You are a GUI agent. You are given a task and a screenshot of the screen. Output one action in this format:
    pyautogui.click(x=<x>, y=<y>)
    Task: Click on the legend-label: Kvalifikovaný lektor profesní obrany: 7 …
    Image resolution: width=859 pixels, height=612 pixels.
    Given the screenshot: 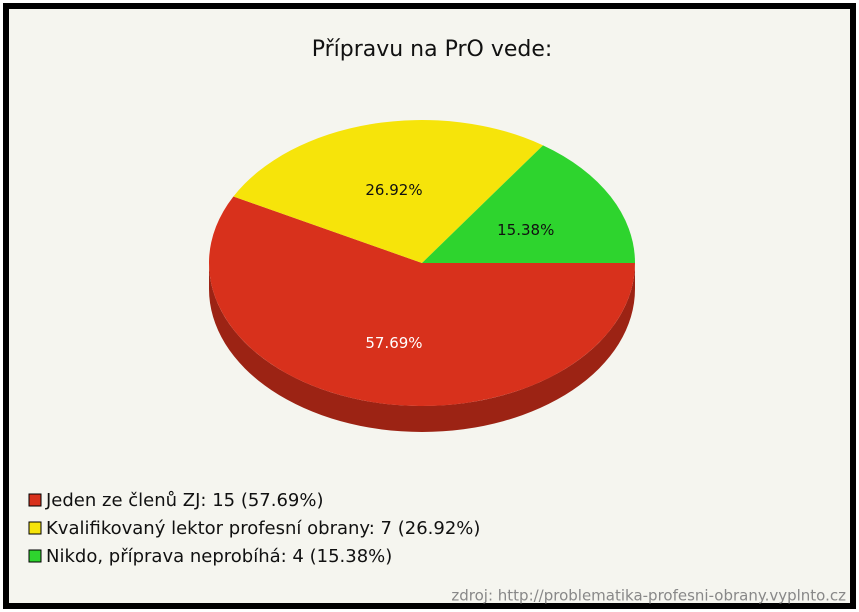 What is the action you would take?
    pyautogui.click(x=263, y=528)
    